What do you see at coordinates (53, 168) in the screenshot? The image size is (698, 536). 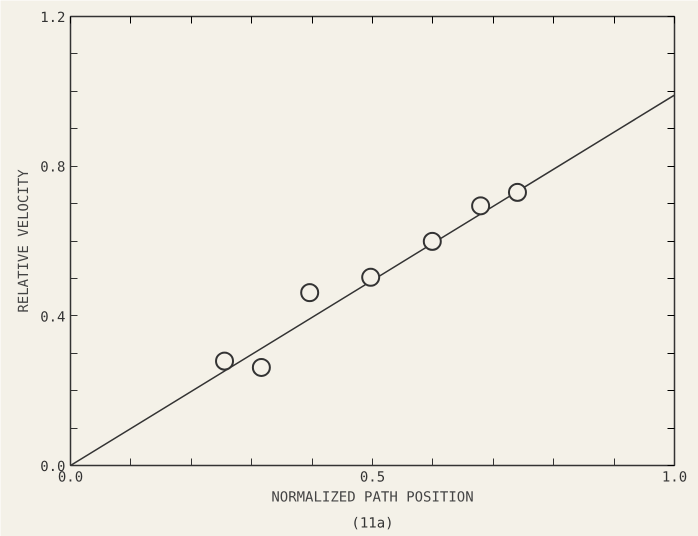 I see `y-tick-label: 0.8` at bounding box center [53, 168].